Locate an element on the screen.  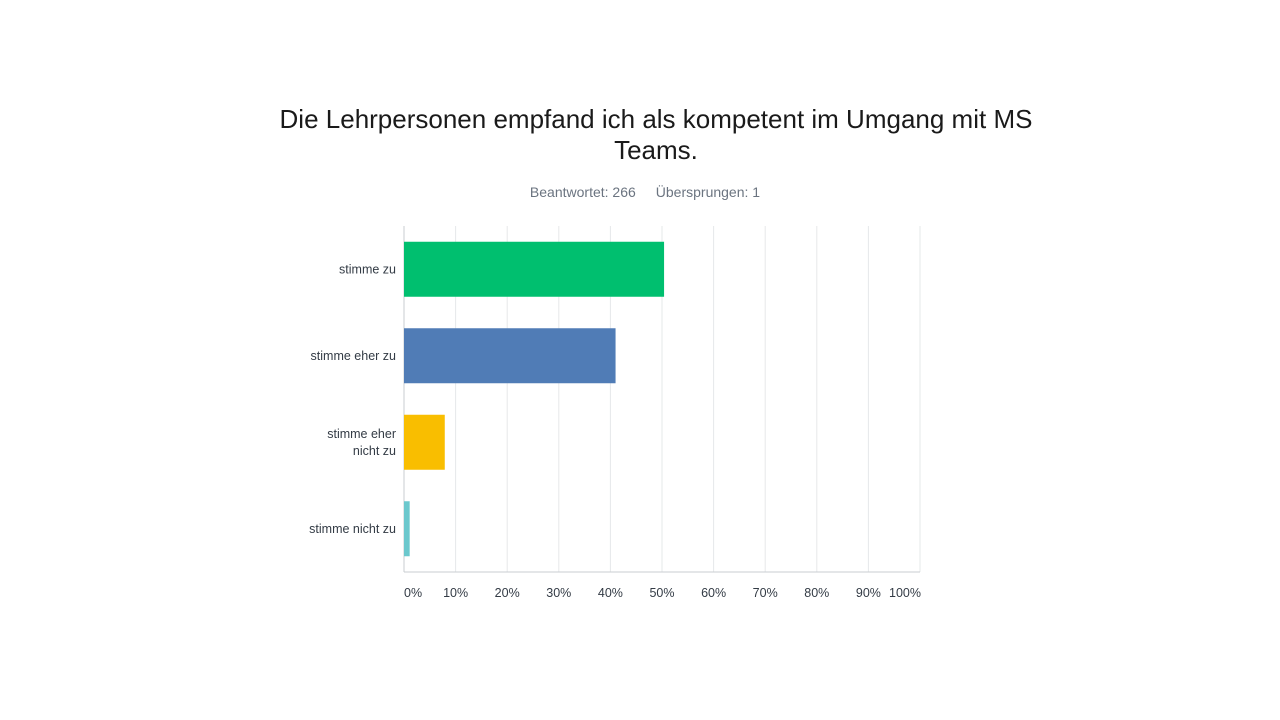
category-label: stimme eher zu is located at coordinates (353, 356).